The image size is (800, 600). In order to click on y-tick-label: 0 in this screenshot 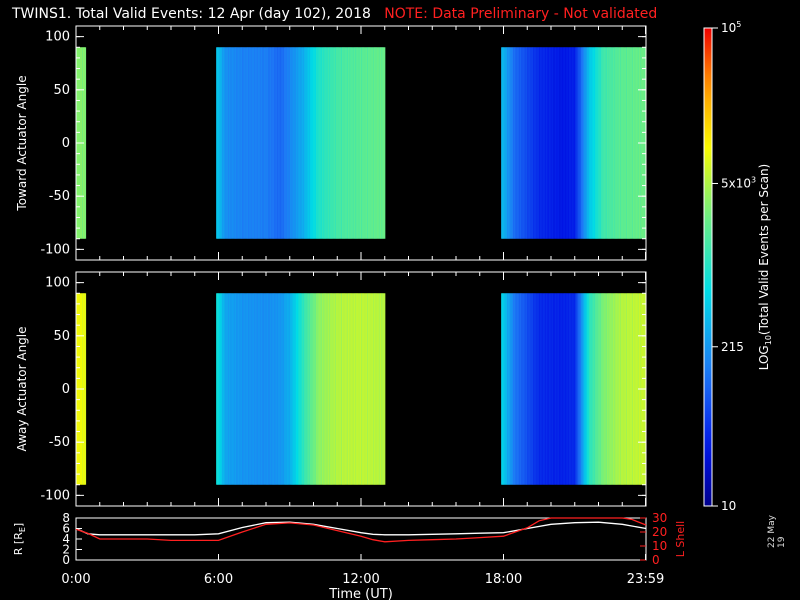, I will do `click(66, 560)`.